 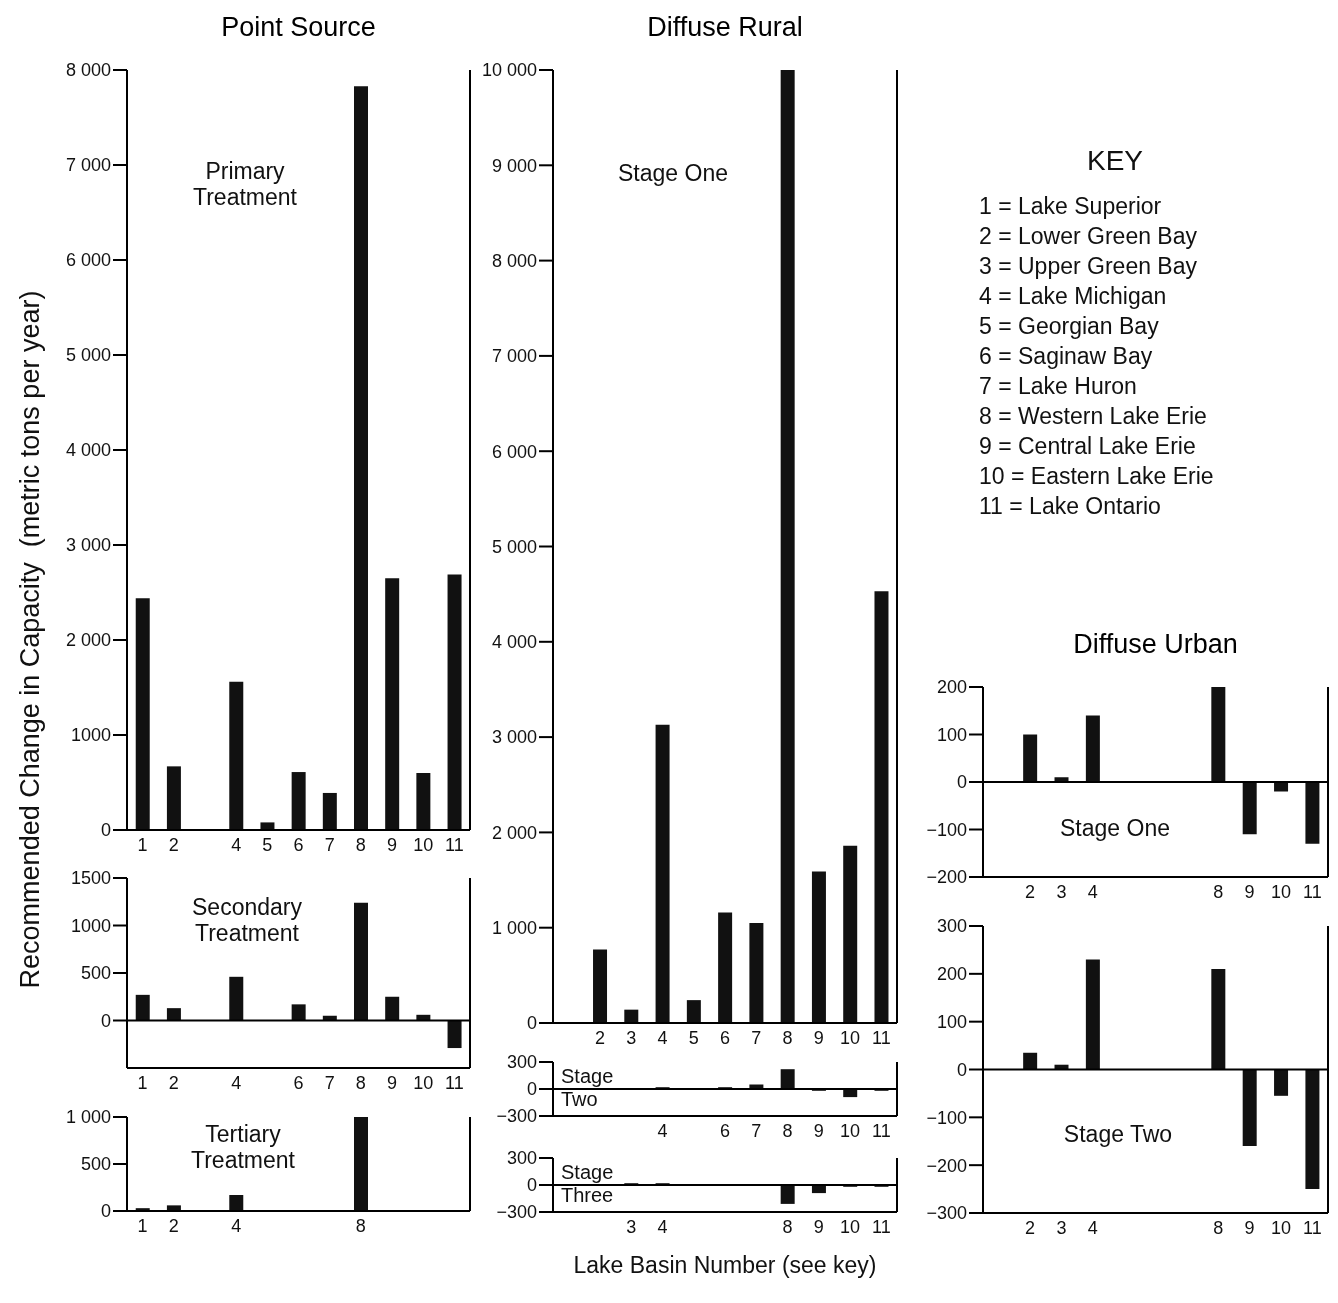 What do you see at coordinates (1070, 206) in the screenshot?
I see `text: 1 = Lake Superior` at bounding box center [1070, 206].